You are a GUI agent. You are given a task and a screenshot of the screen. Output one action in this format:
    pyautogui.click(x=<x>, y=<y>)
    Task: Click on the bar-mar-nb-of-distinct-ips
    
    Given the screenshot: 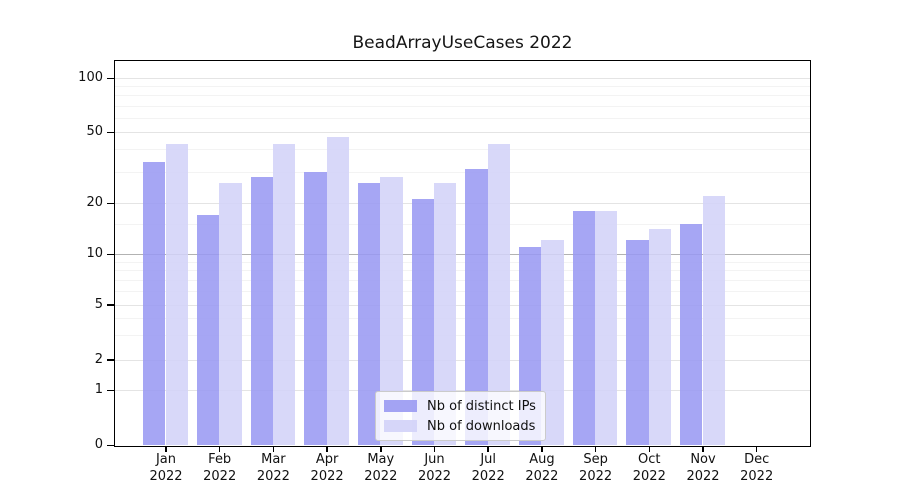 What is the action you would take?
    pyautogui.click(x=261, y=311)
    